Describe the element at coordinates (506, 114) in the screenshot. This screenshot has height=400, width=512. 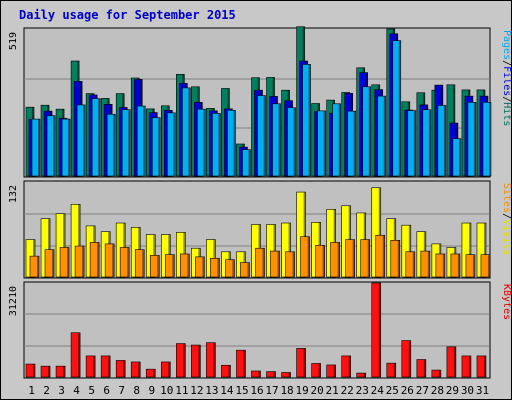
I see `legend-entry: Hits` at that location.